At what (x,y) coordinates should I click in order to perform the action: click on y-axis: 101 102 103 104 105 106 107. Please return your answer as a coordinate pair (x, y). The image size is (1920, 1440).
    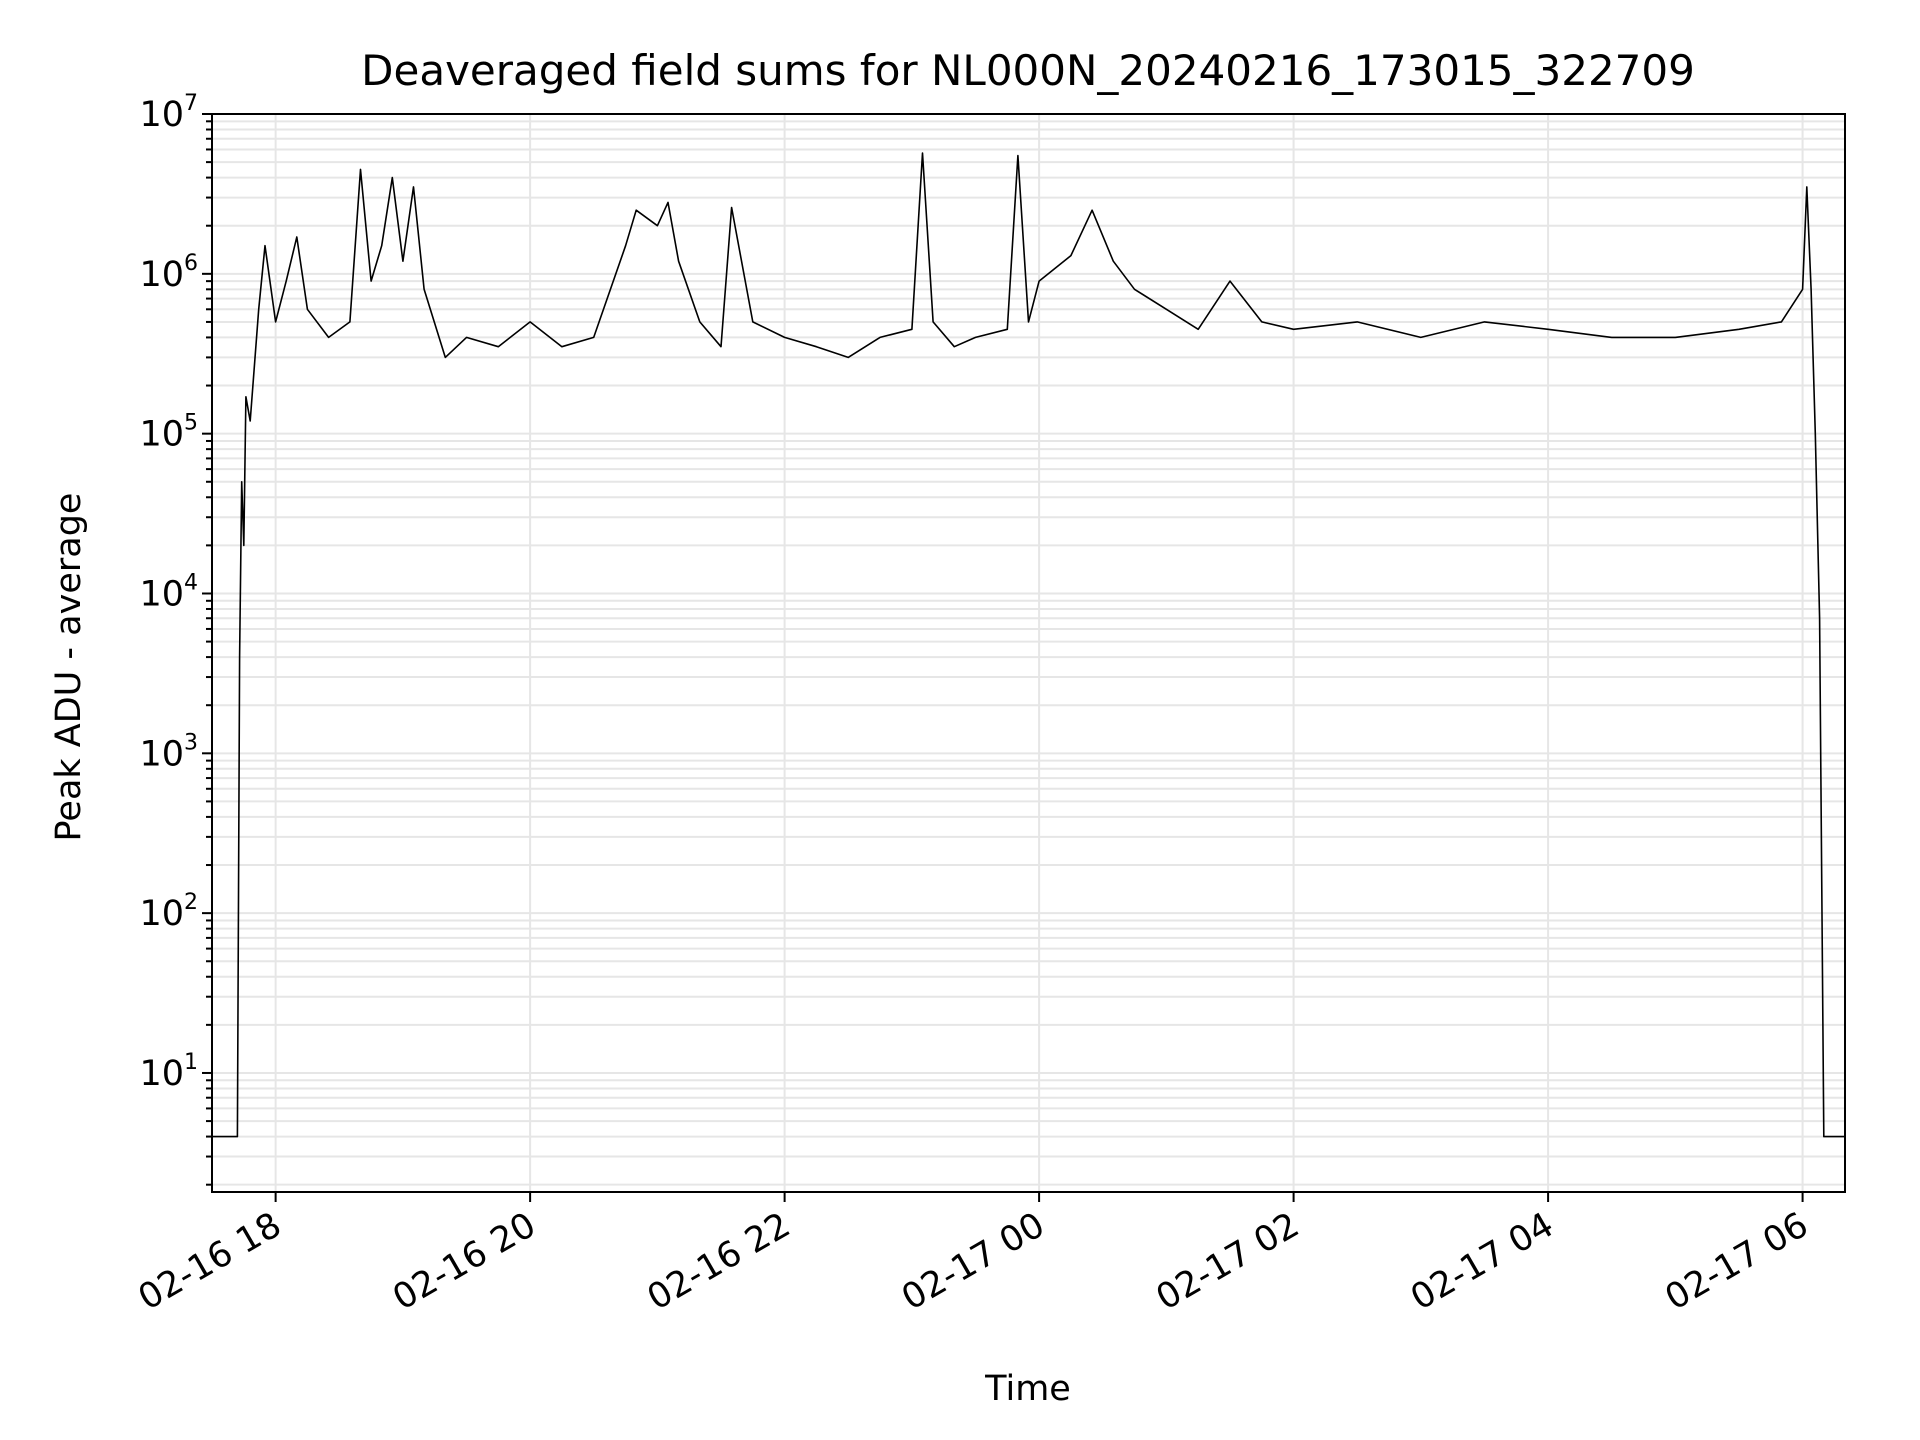
    Looking at the image, I should click on (168, 592).